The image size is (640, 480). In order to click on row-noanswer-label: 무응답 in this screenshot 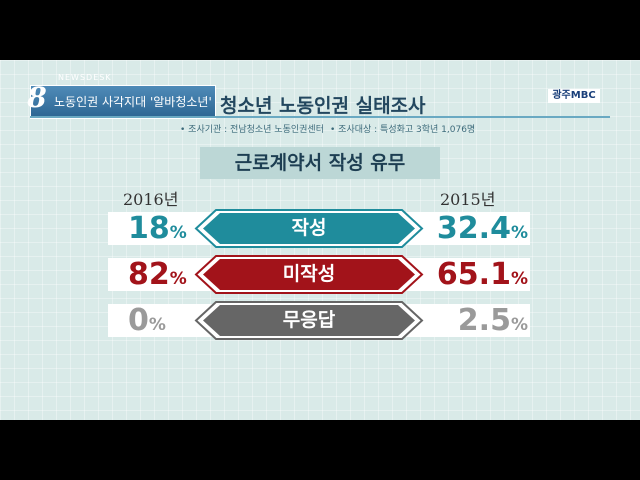, I will do `click(309, 320)`.